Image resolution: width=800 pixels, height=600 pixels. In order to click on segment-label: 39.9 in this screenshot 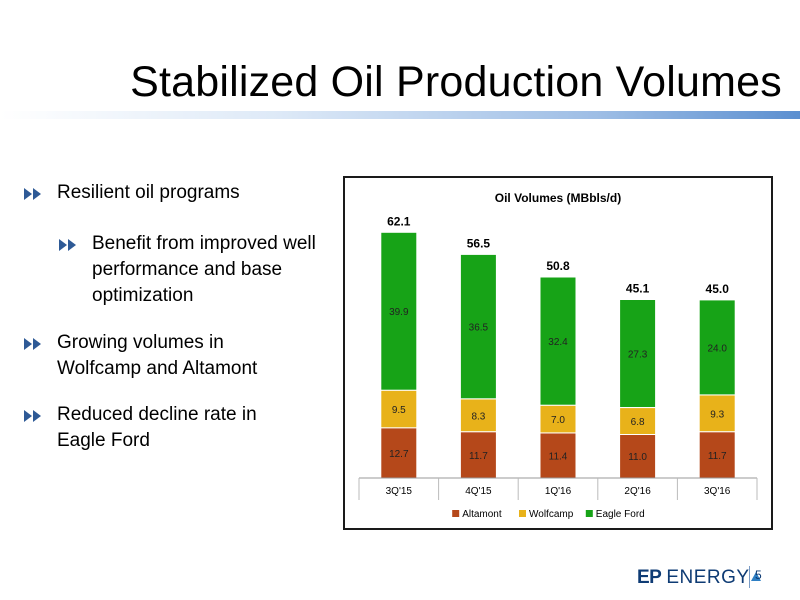, I will do `click(399, 312)`.